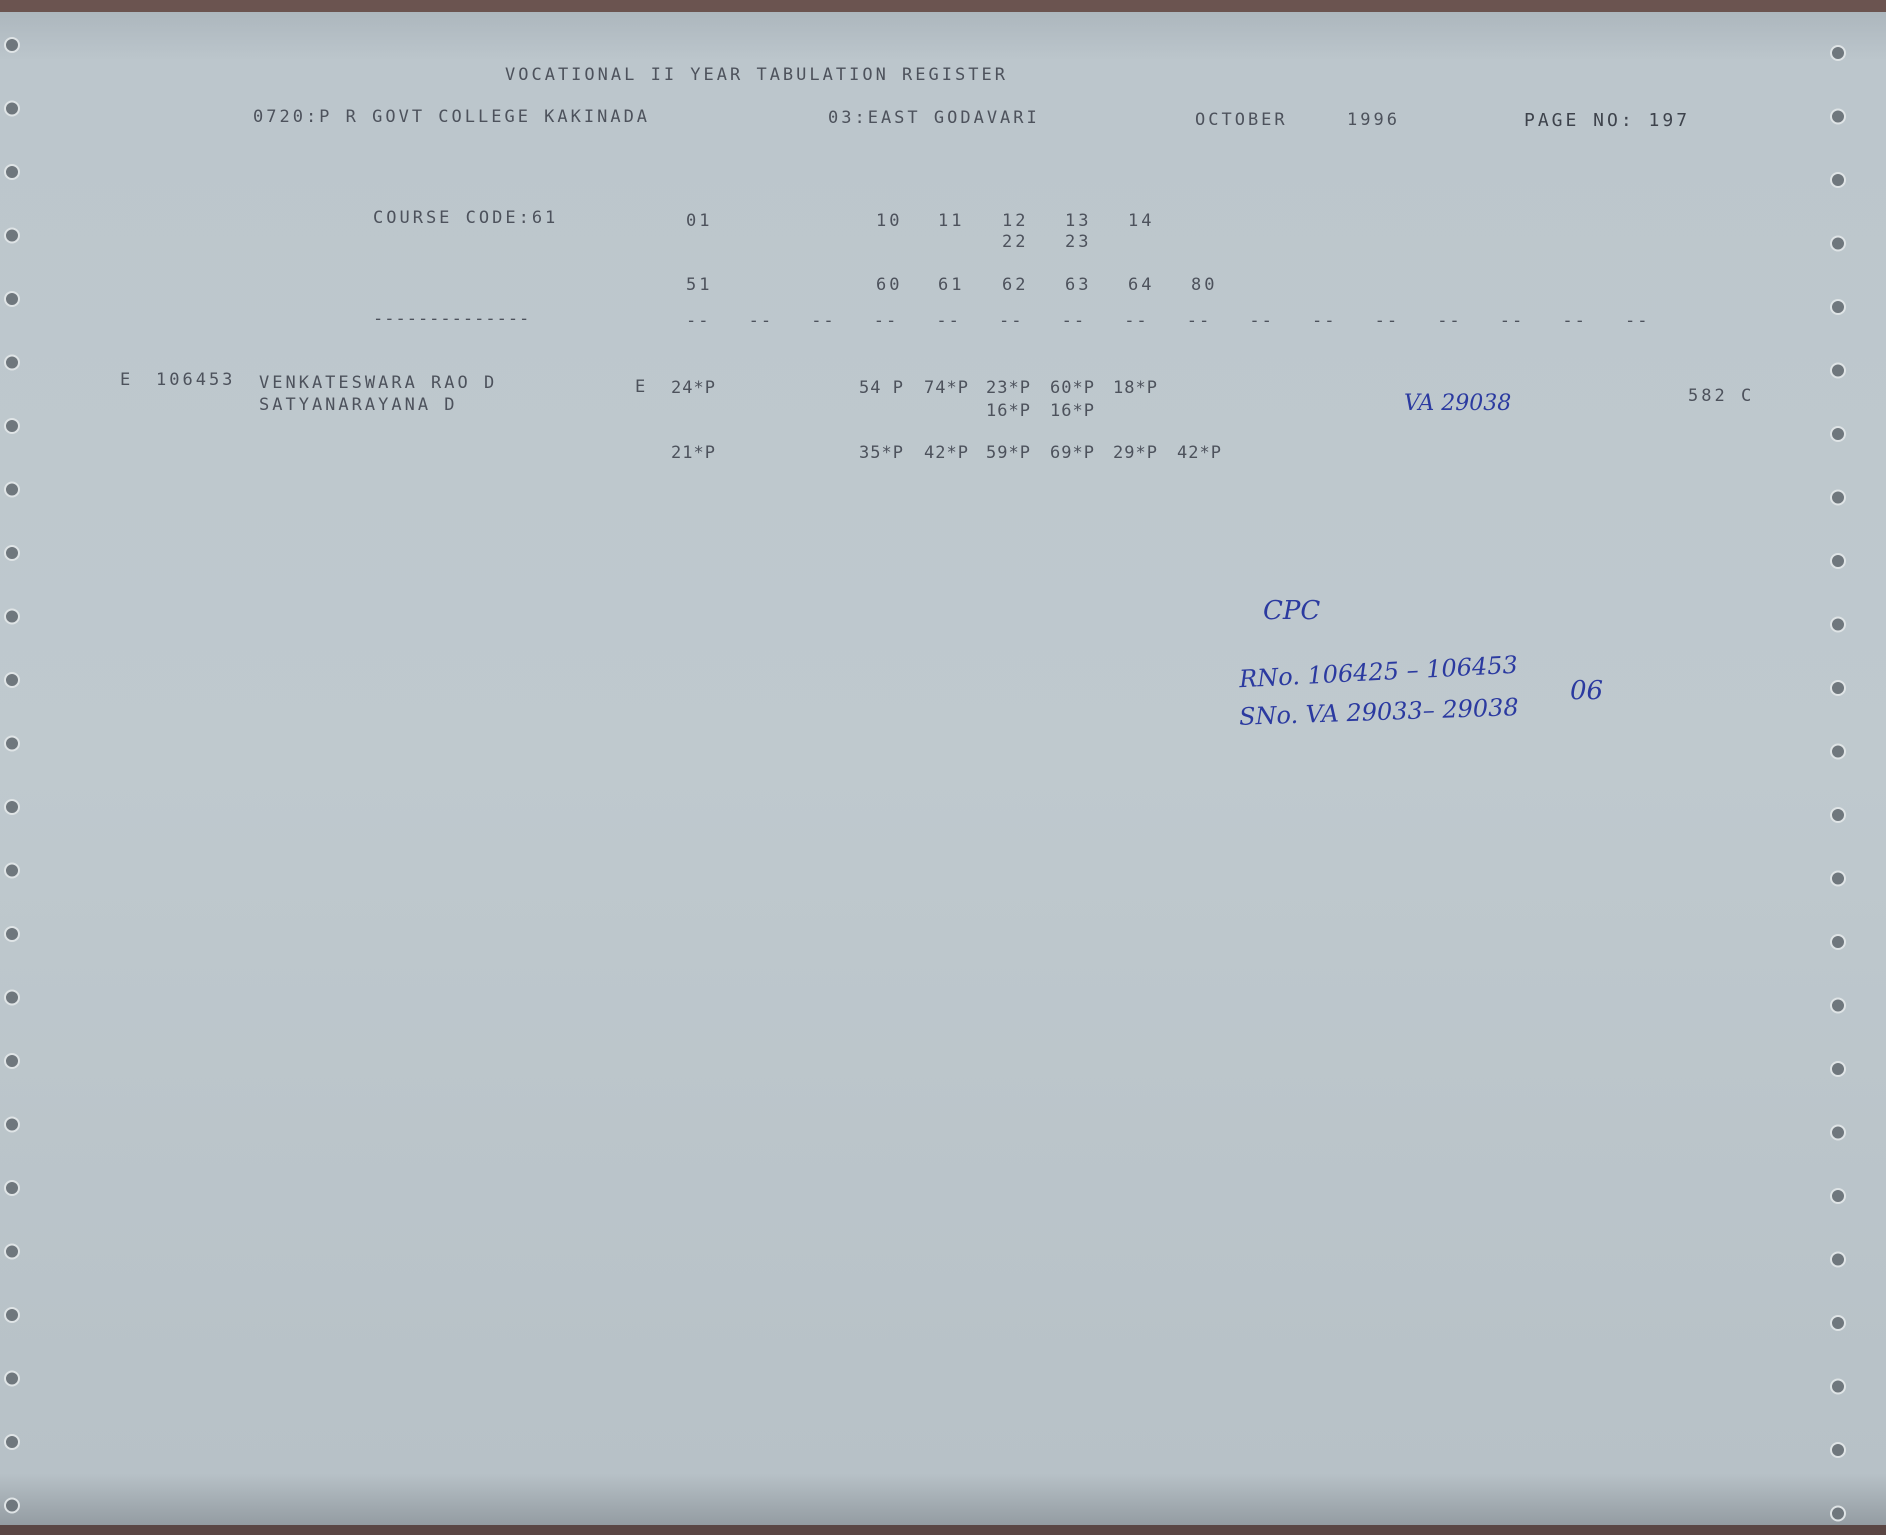 The image size is (1886, 1535). What do you see at coordinates (1008, 453) in the screenshot?
I see `marks: 59*P` at bounding box center [1008, 453].